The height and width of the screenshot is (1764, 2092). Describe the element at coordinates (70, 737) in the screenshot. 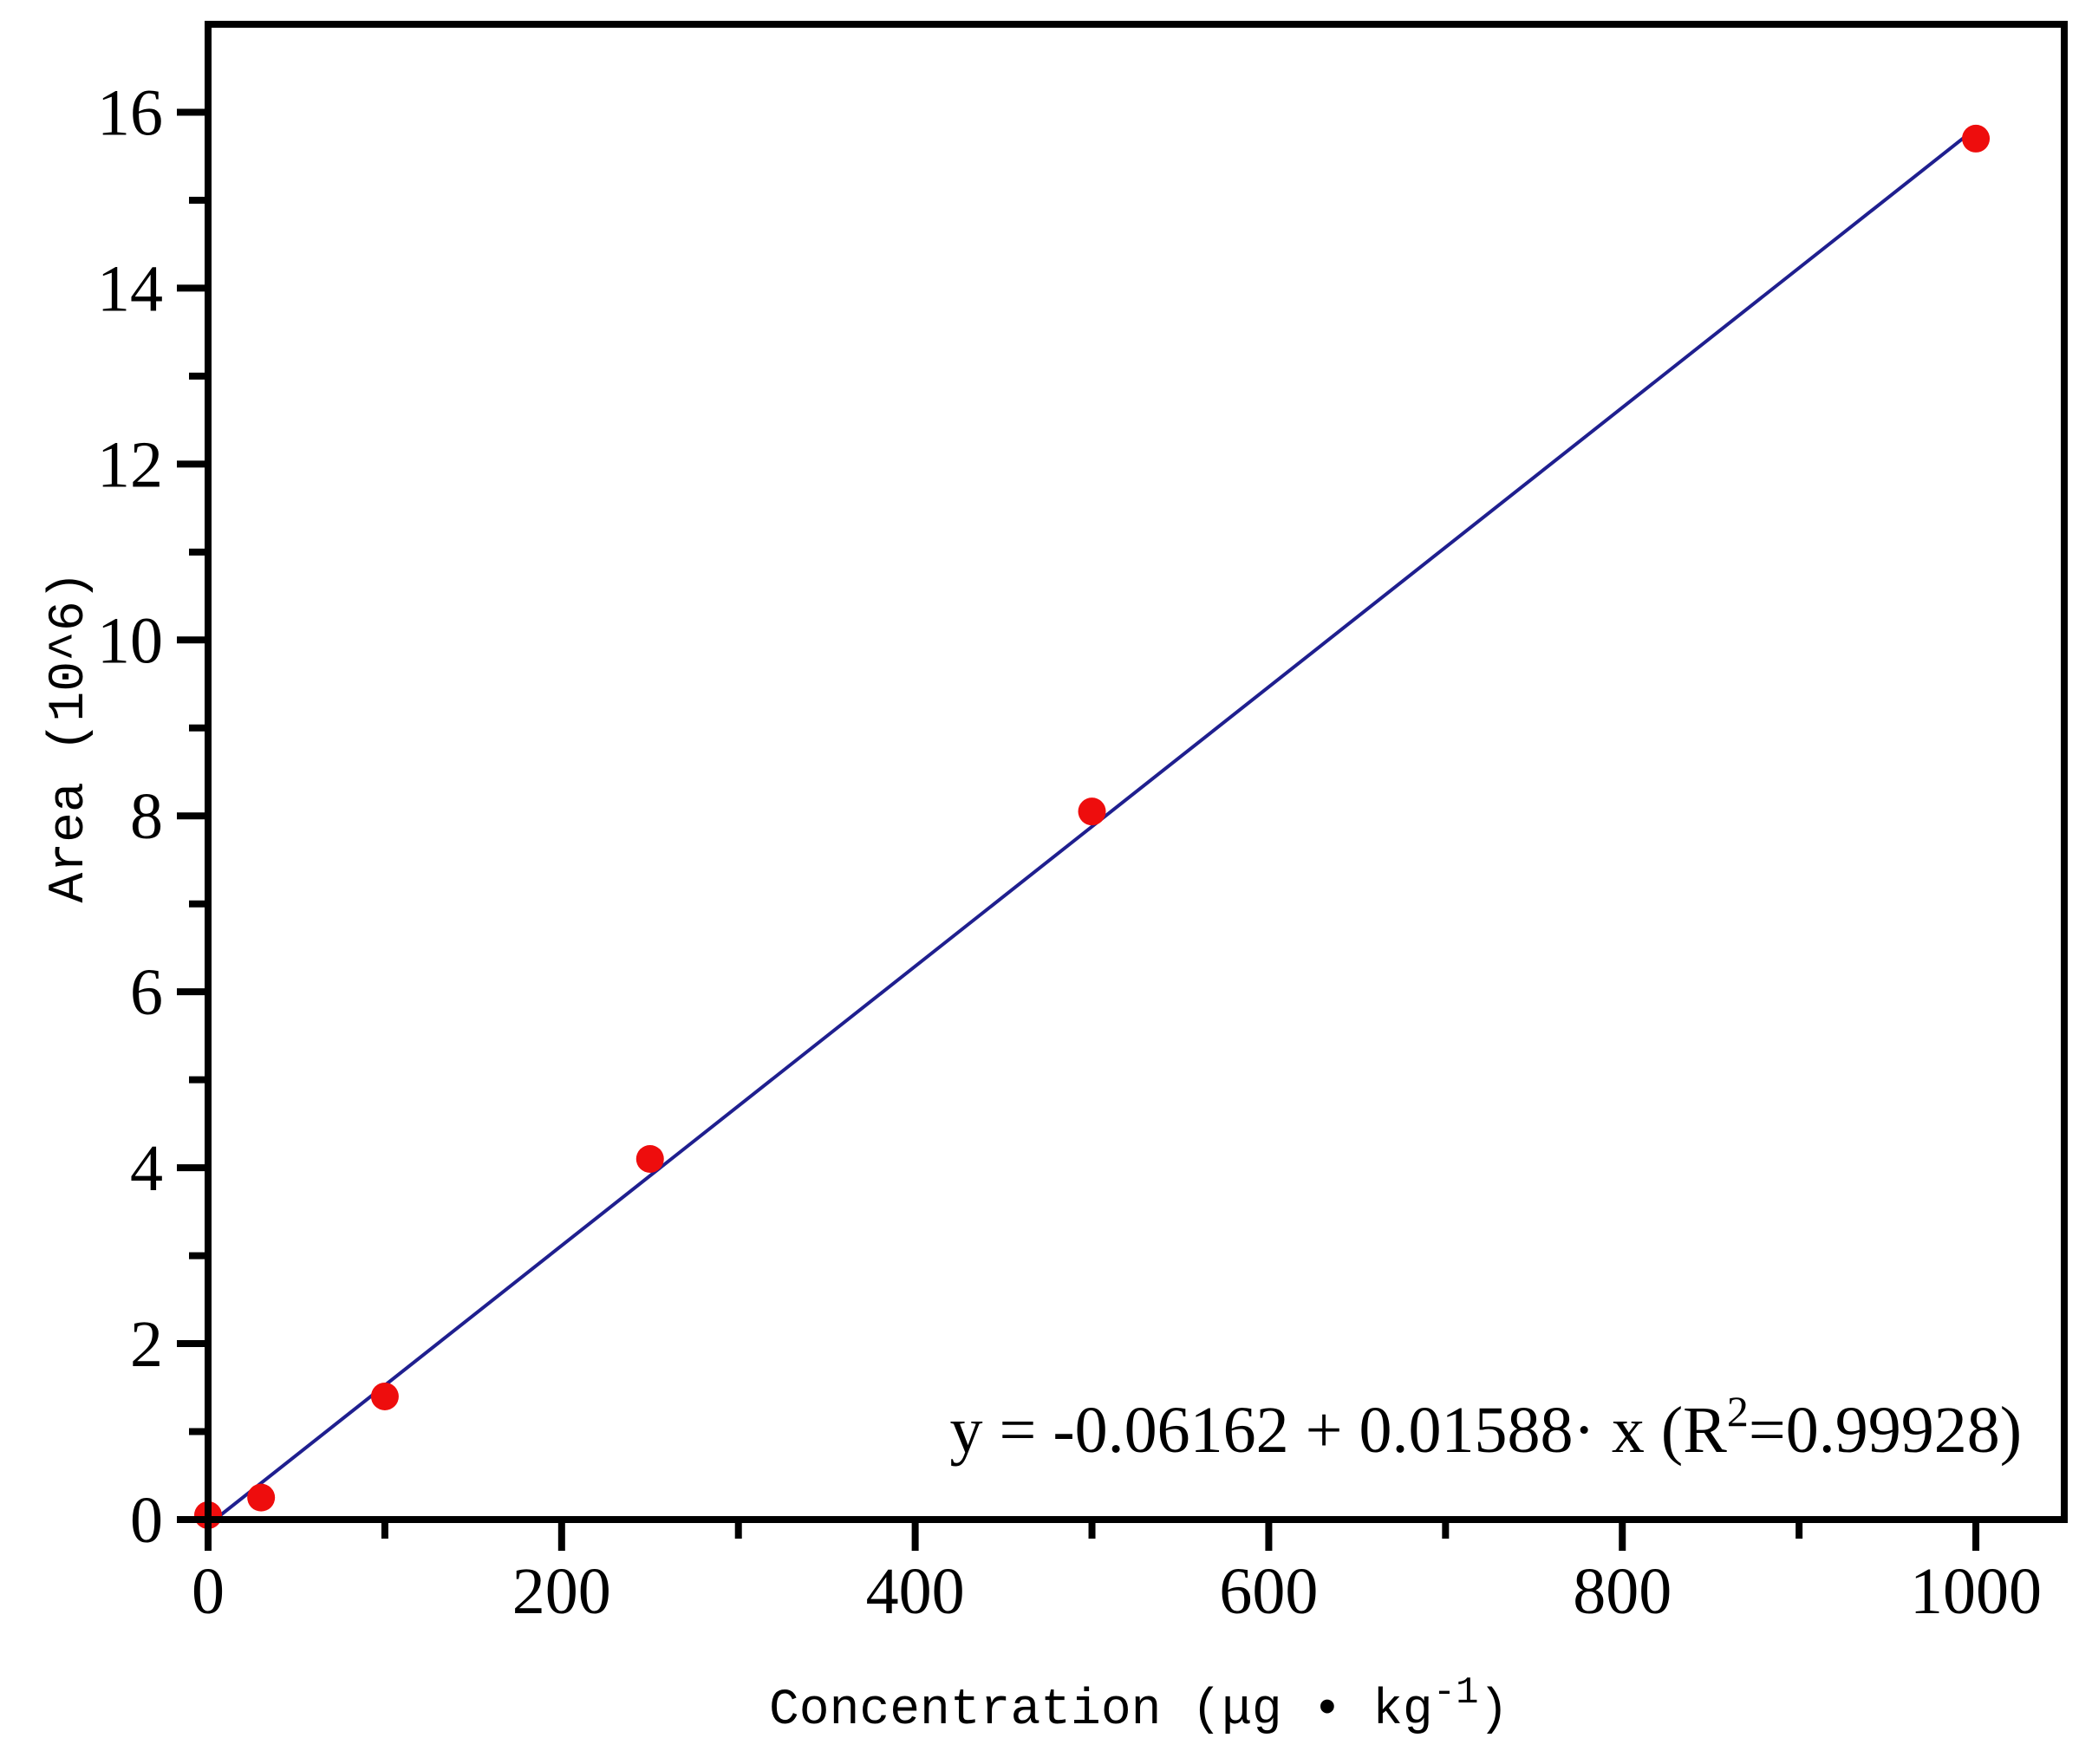

I see `y-axis-title: Area (10^6)` at that location.